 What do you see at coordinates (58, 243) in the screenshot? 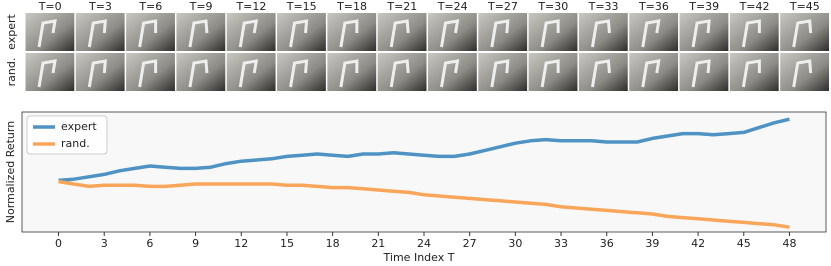
I see `x-tick-label: 0` at bounding box center [58, 243].